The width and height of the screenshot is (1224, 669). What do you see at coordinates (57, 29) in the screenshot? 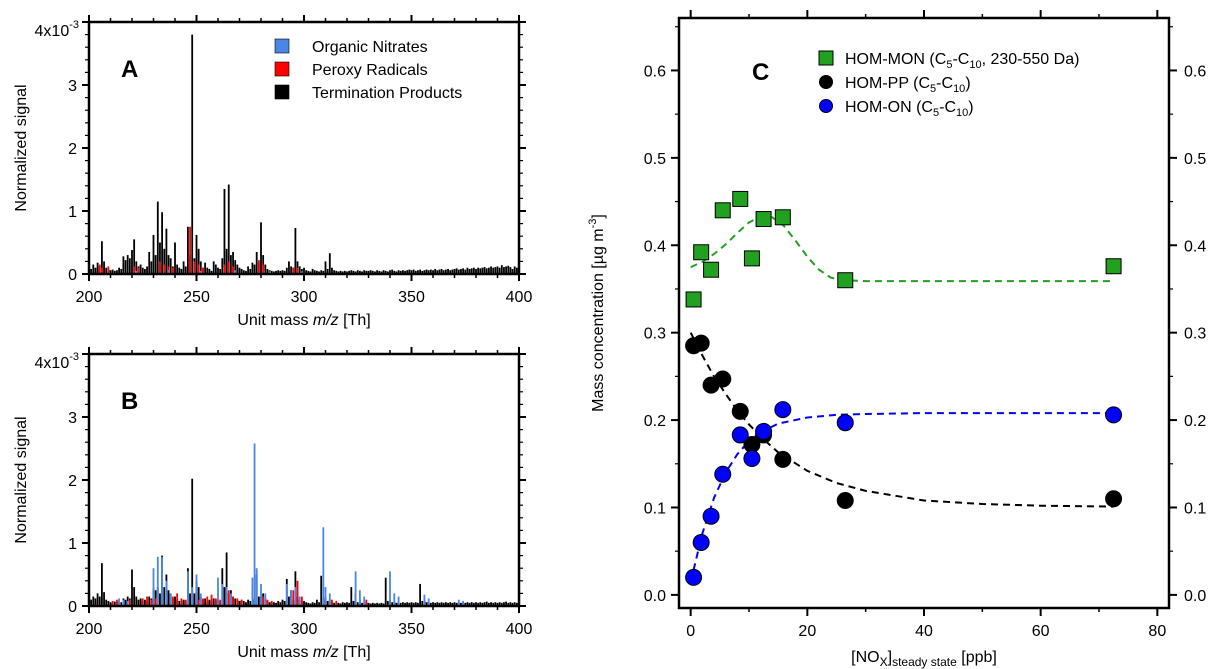
I see `y-exponent-label: 4x10⁻³` at bounding box center [57, 29].